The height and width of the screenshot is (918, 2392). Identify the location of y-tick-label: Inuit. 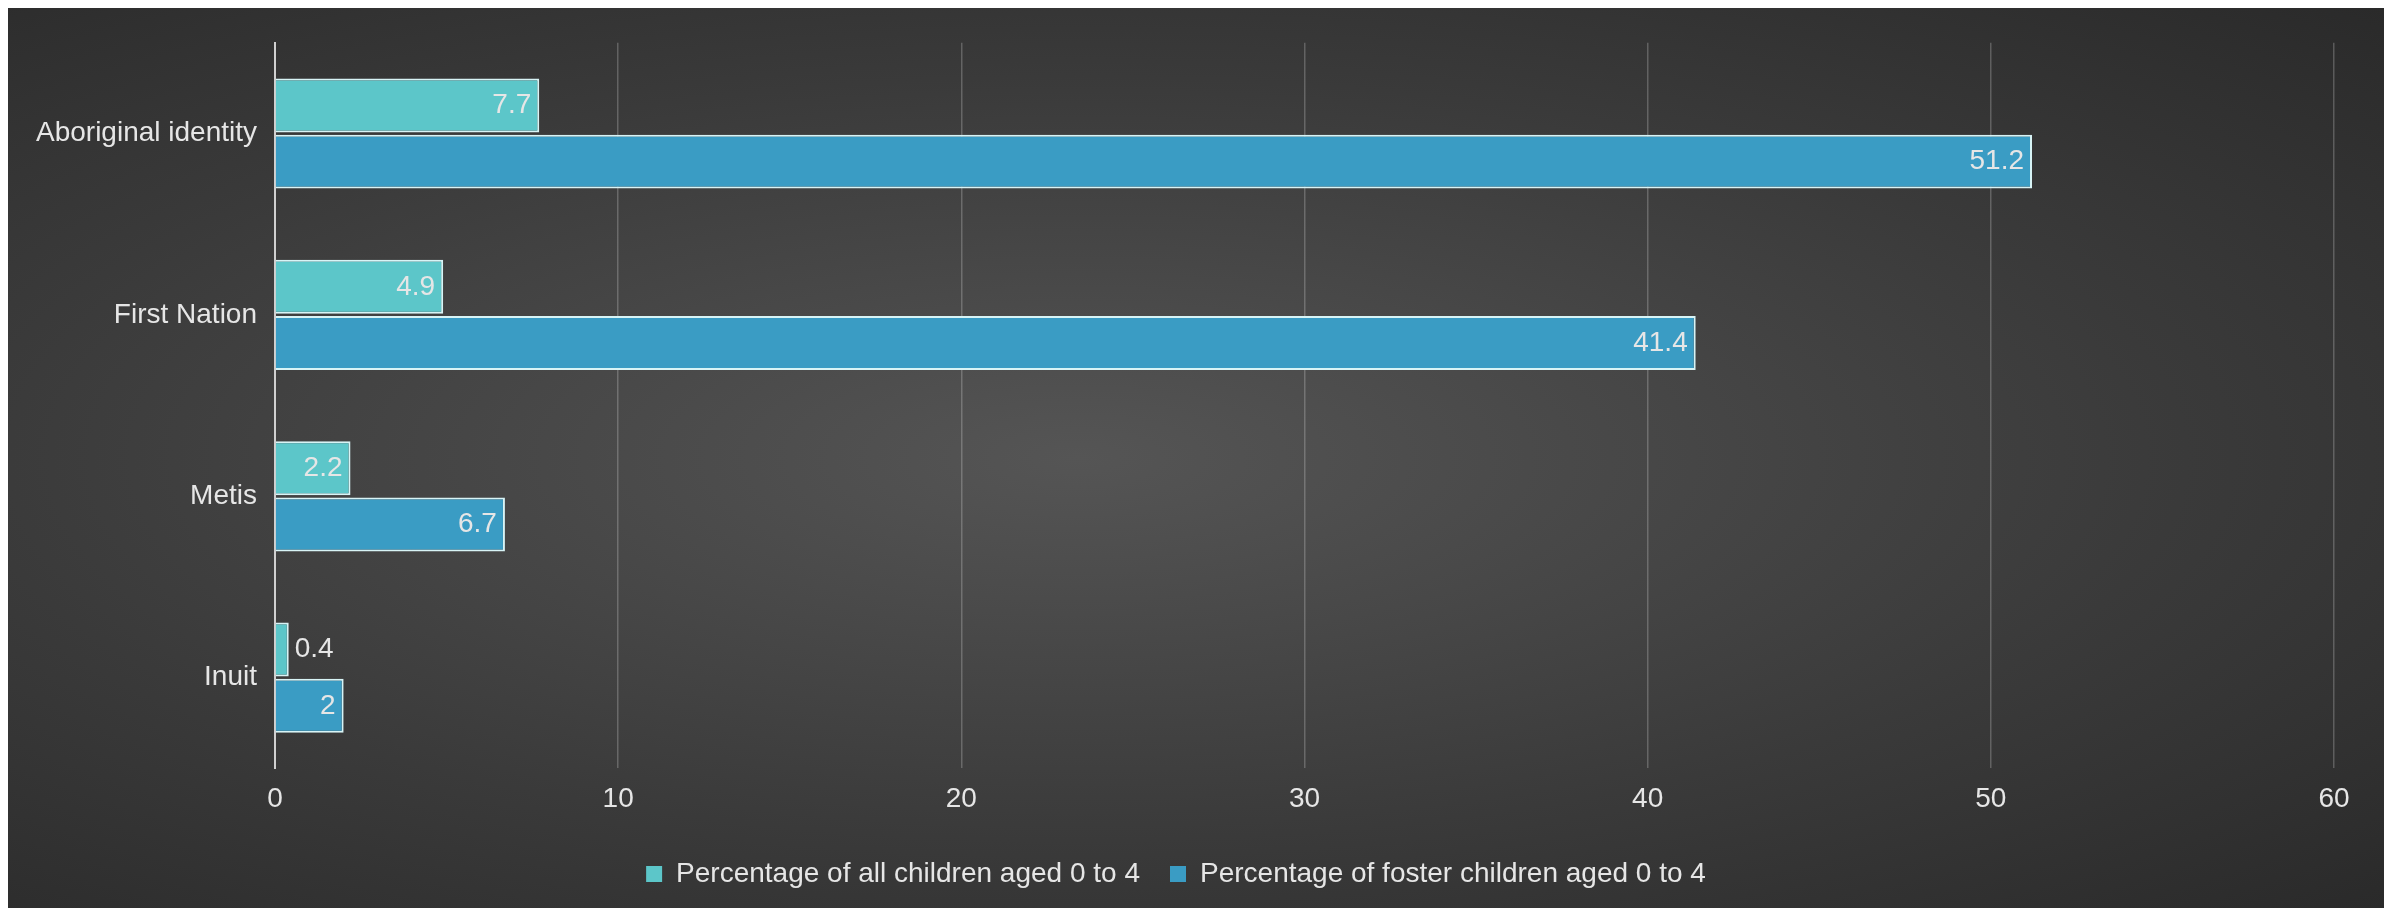
(231, 676).